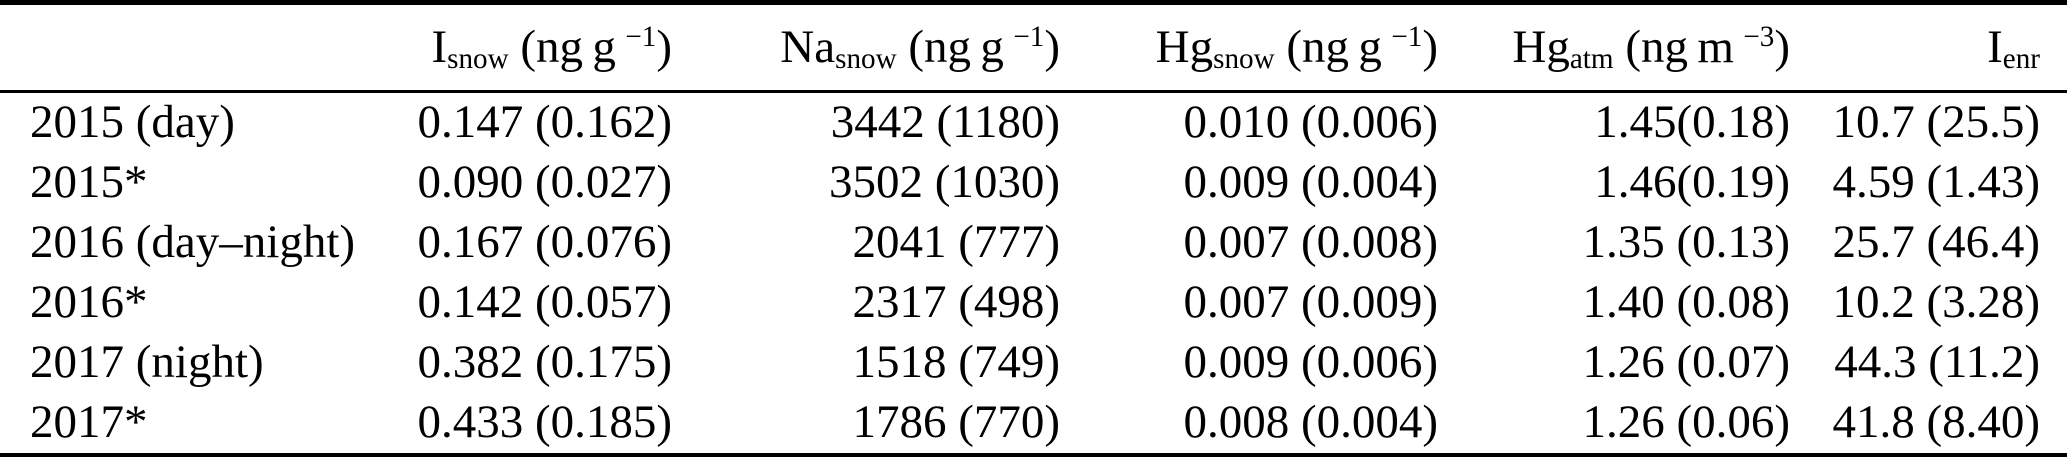 The image size is (2067, 460). Describe the element at coordinates (1591, 59) in the screenshot. I see `header-subscript: atm` at that location.